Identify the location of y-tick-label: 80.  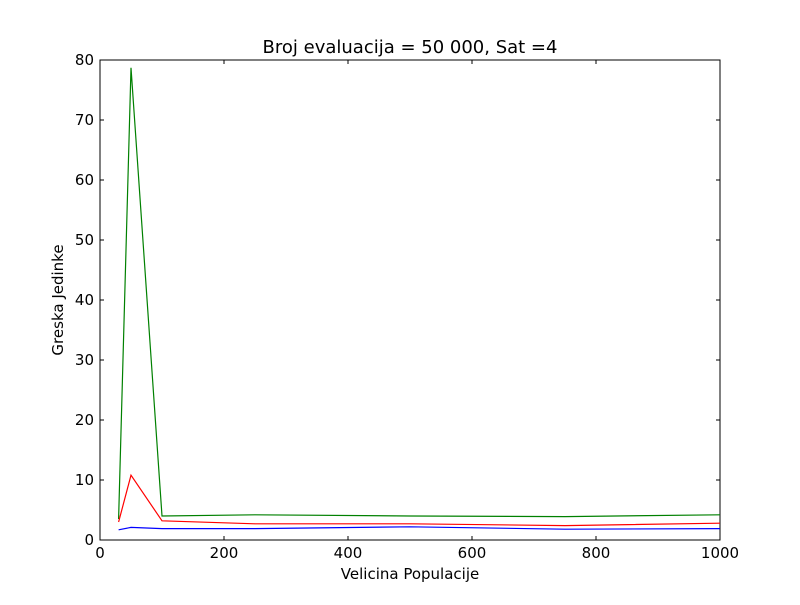
(84, 60).